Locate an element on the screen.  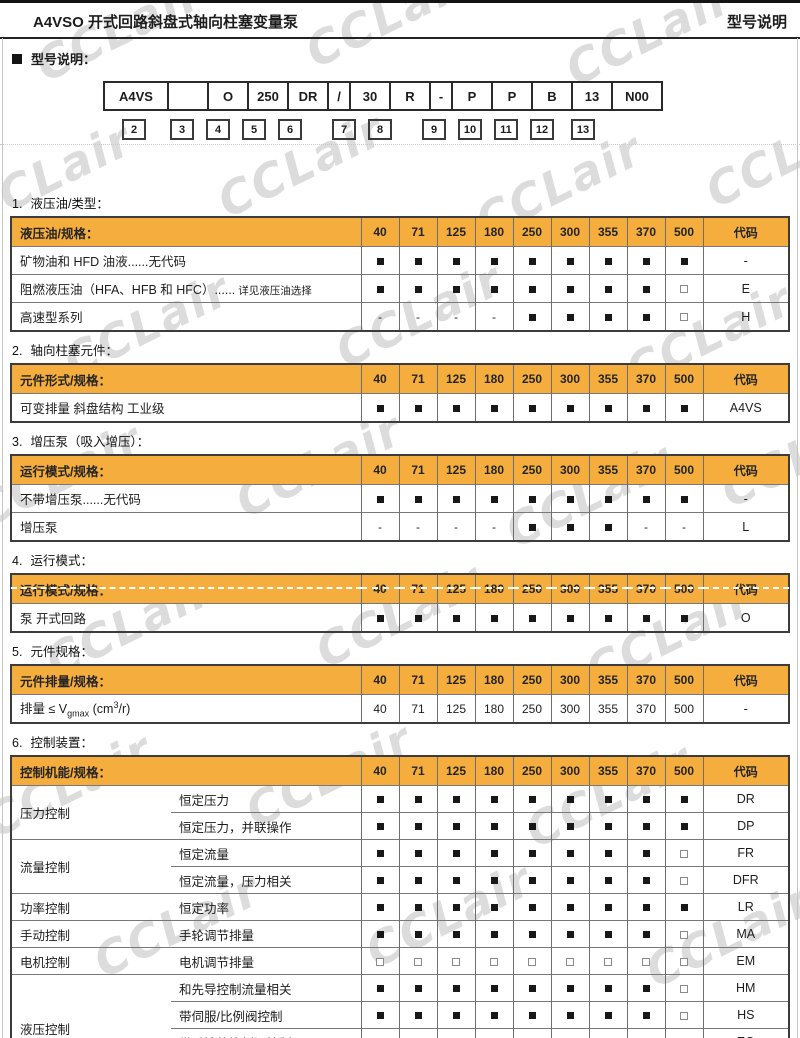
table-header-row: 运行模式/规格： 40 71 125 180 250 300 355 370 500 代码 is located at coordinates (400, 470).